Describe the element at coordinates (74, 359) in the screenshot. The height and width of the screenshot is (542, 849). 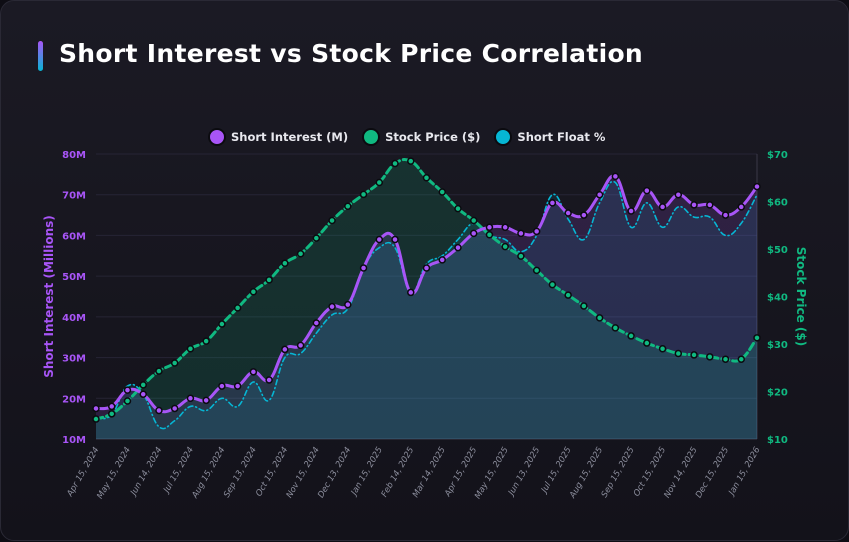
I see `y-left-tick-label: 30M` at that location.